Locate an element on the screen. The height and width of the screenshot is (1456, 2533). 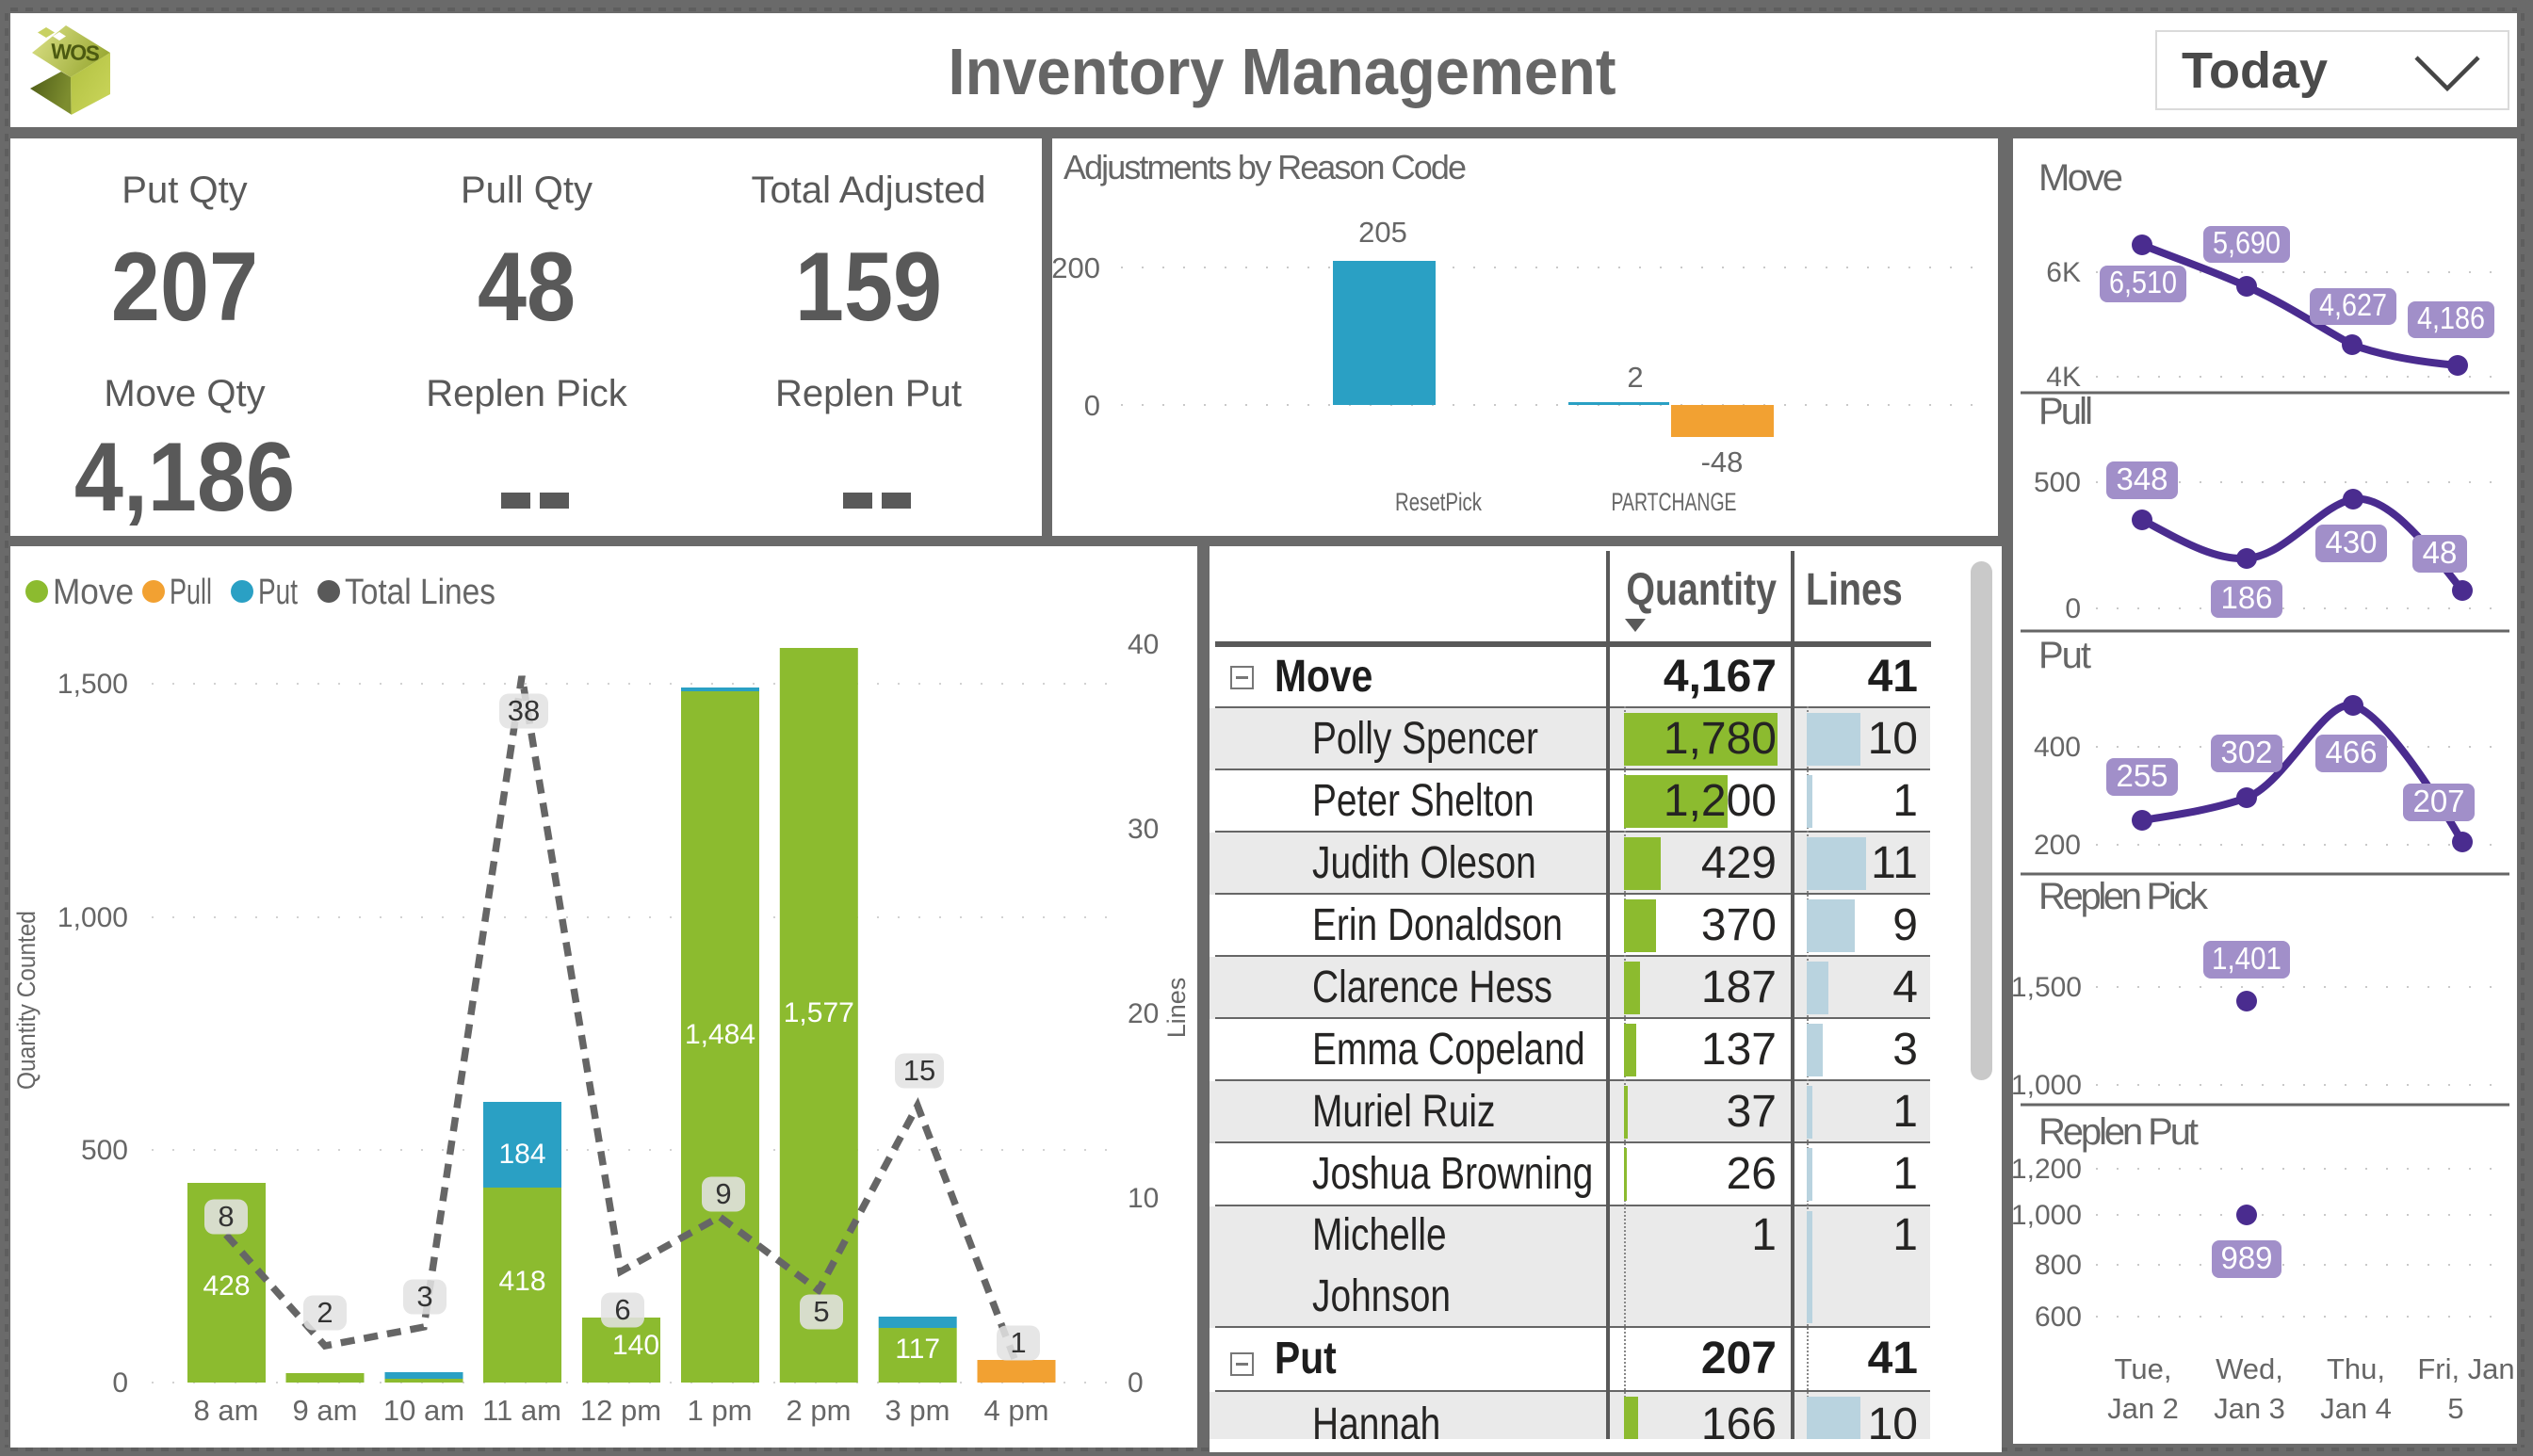
svg-text: Replen Put is located at coordinates (2118, 1132).